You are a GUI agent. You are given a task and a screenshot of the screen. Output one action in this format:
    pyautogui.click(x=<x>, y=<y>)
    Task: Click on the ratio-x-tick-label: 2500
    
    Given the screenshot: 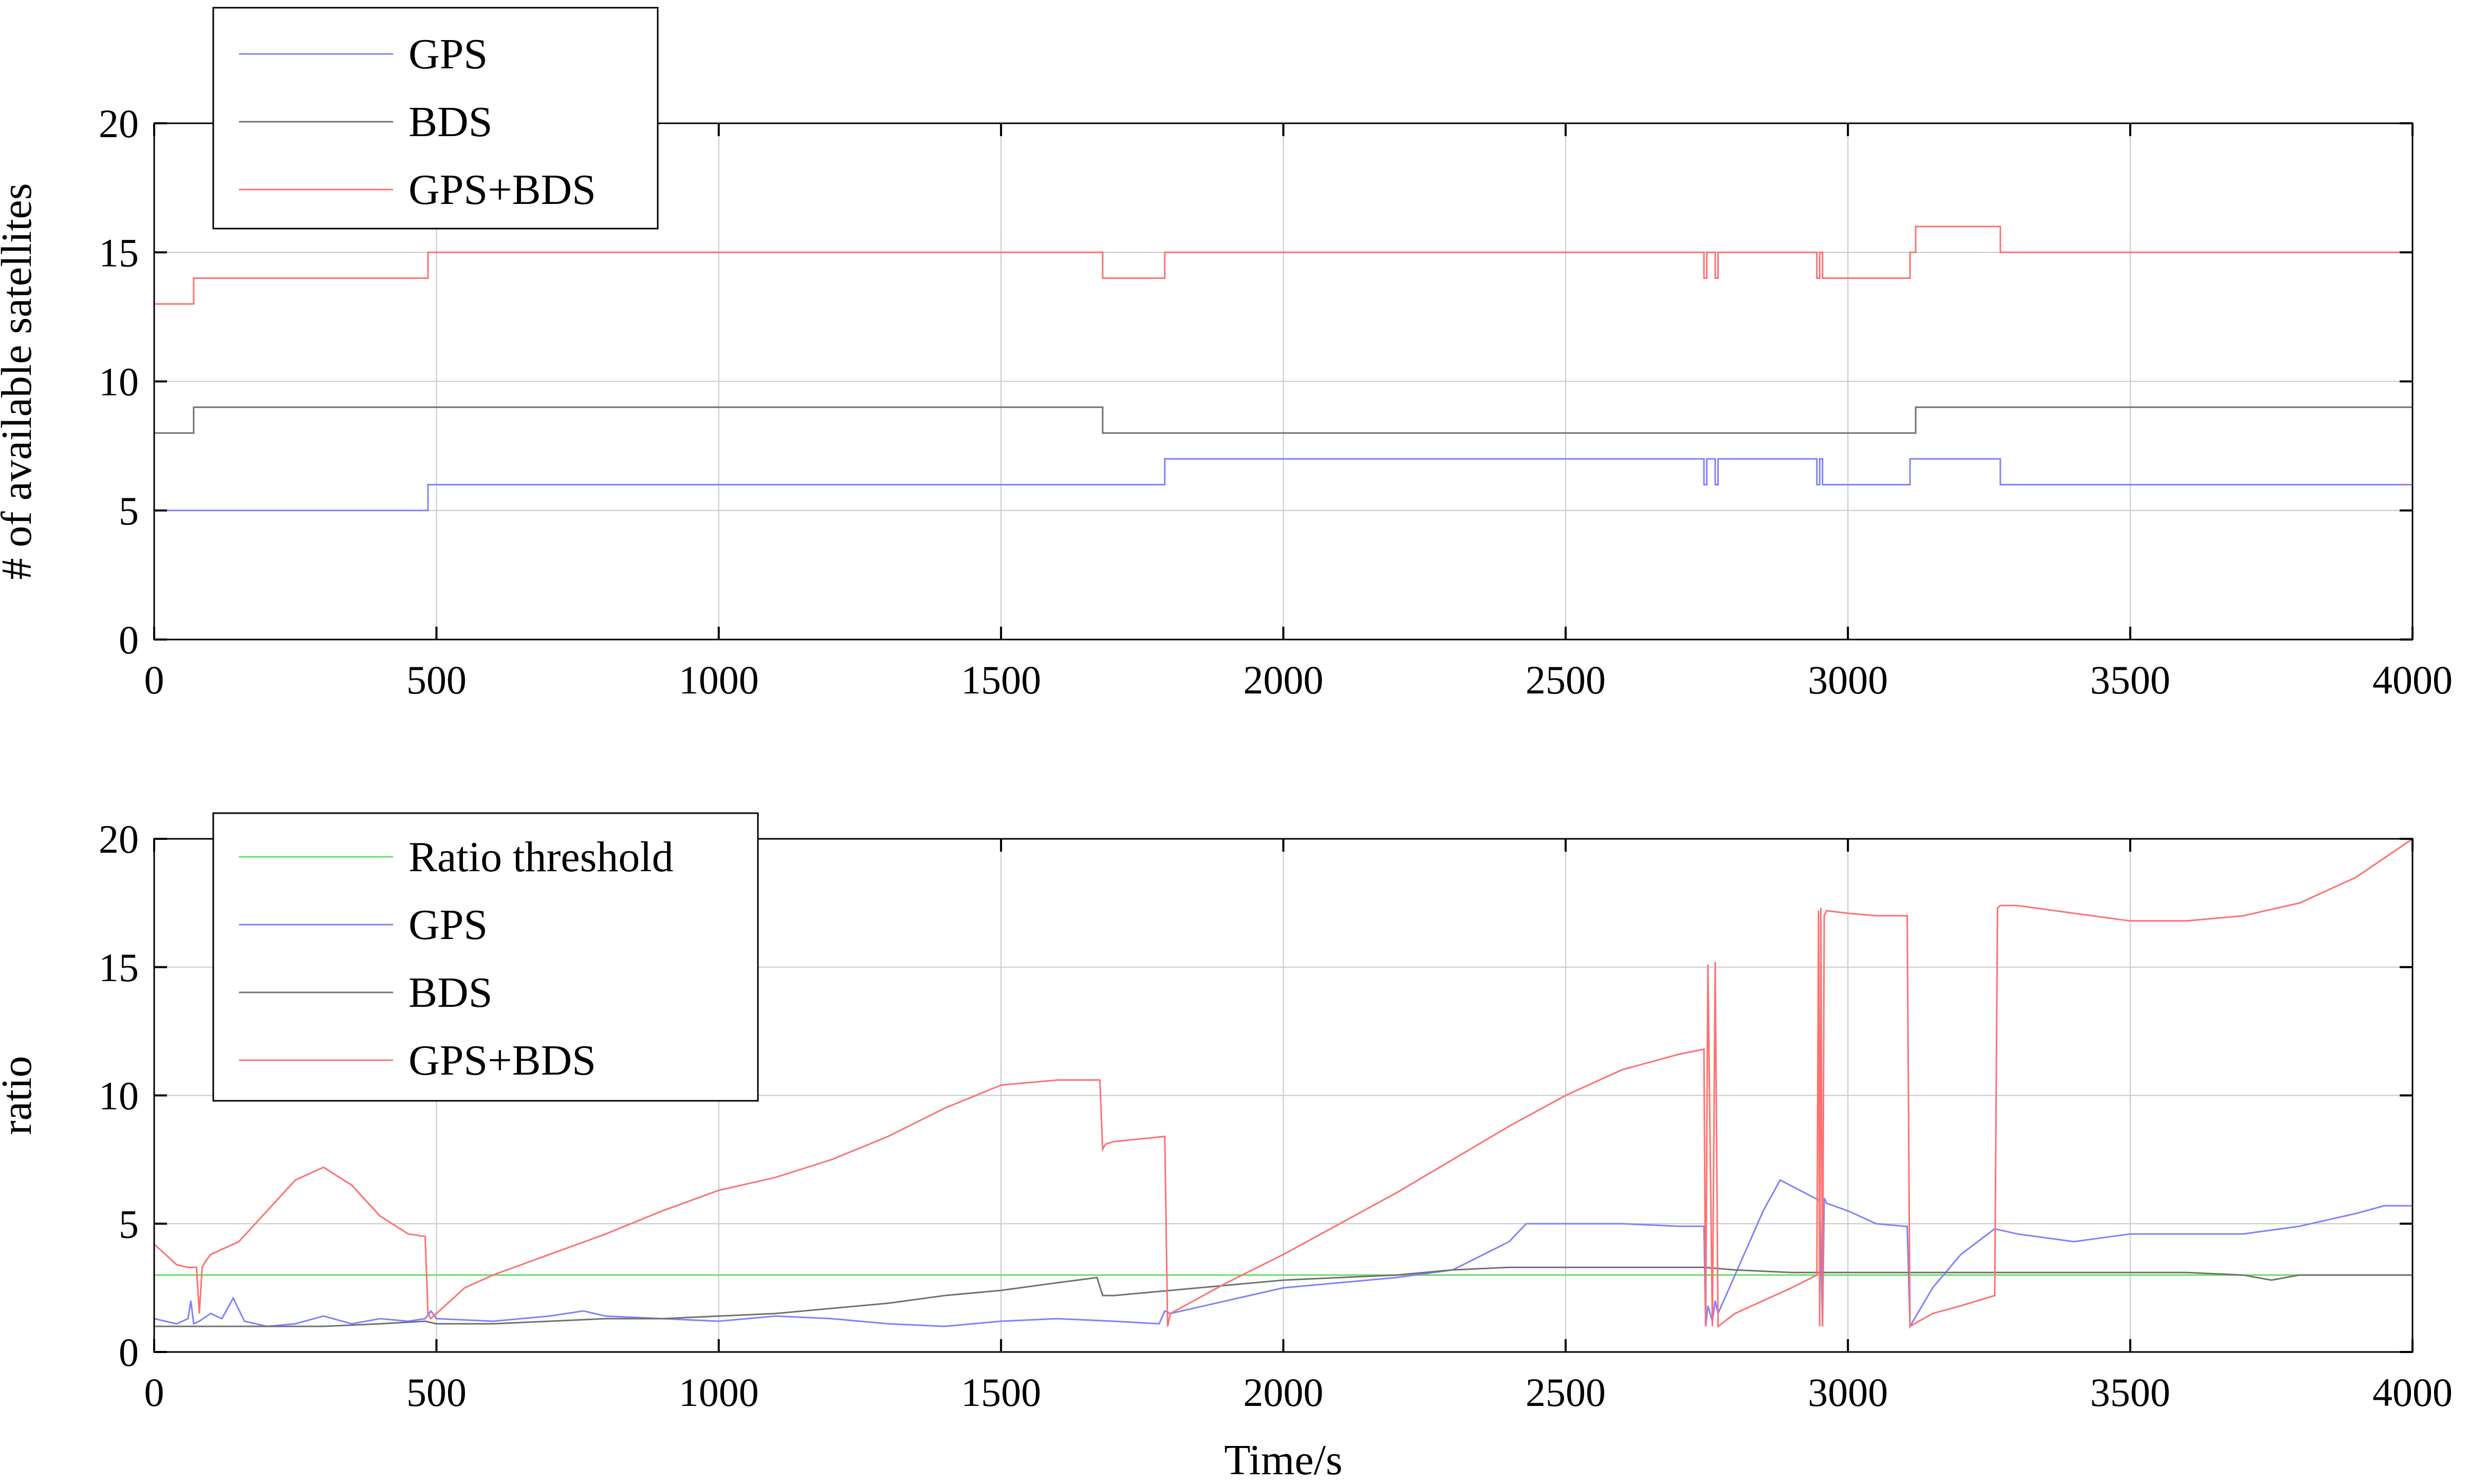 What is the action you would take?
    pyautogui.click(x=1566, y=1392)
    